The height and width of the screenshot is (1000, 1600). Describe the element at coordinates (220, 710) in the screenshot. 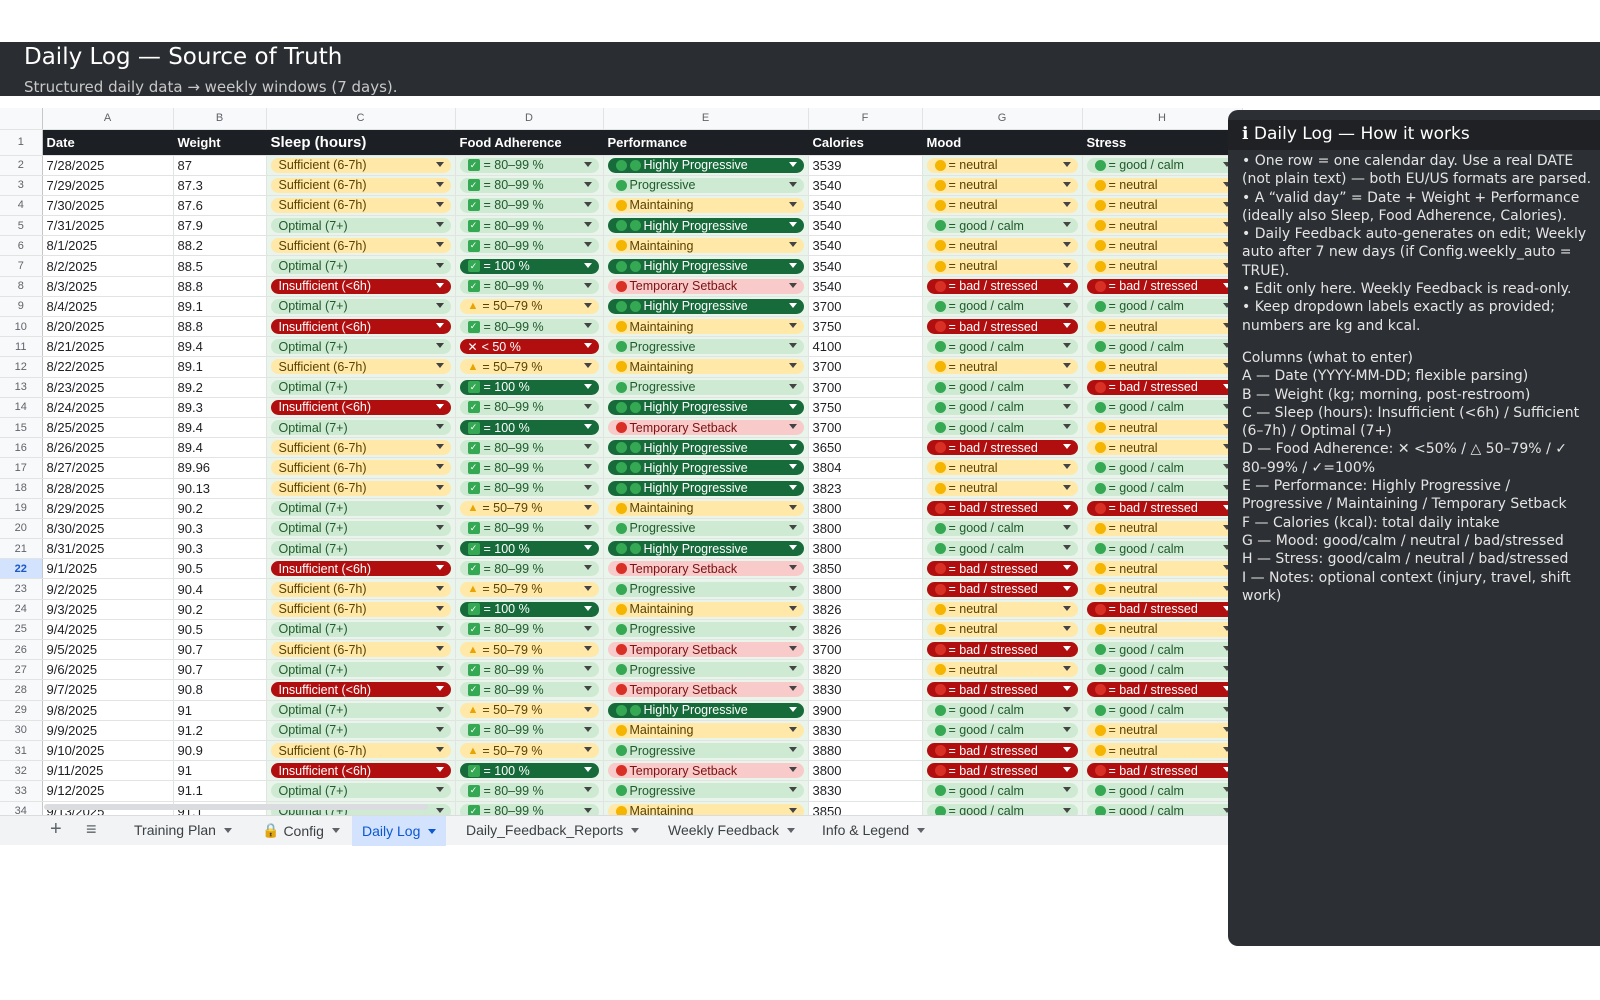

I see `cell-weight: 91` at that location.